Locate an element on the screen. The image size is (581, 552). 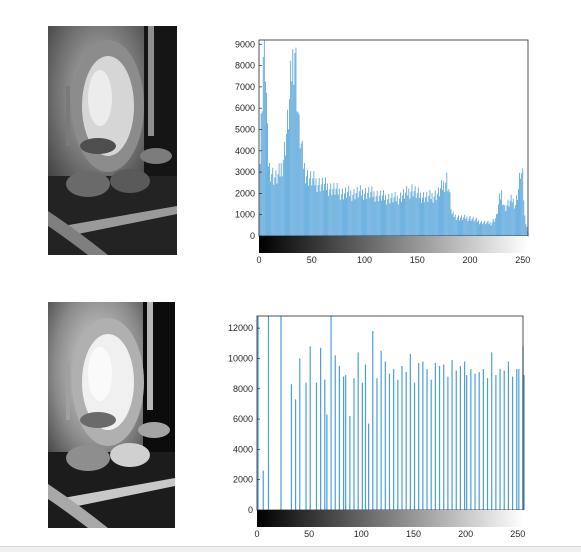
x-tick-label: 250 is located at coordinates (522, 260).